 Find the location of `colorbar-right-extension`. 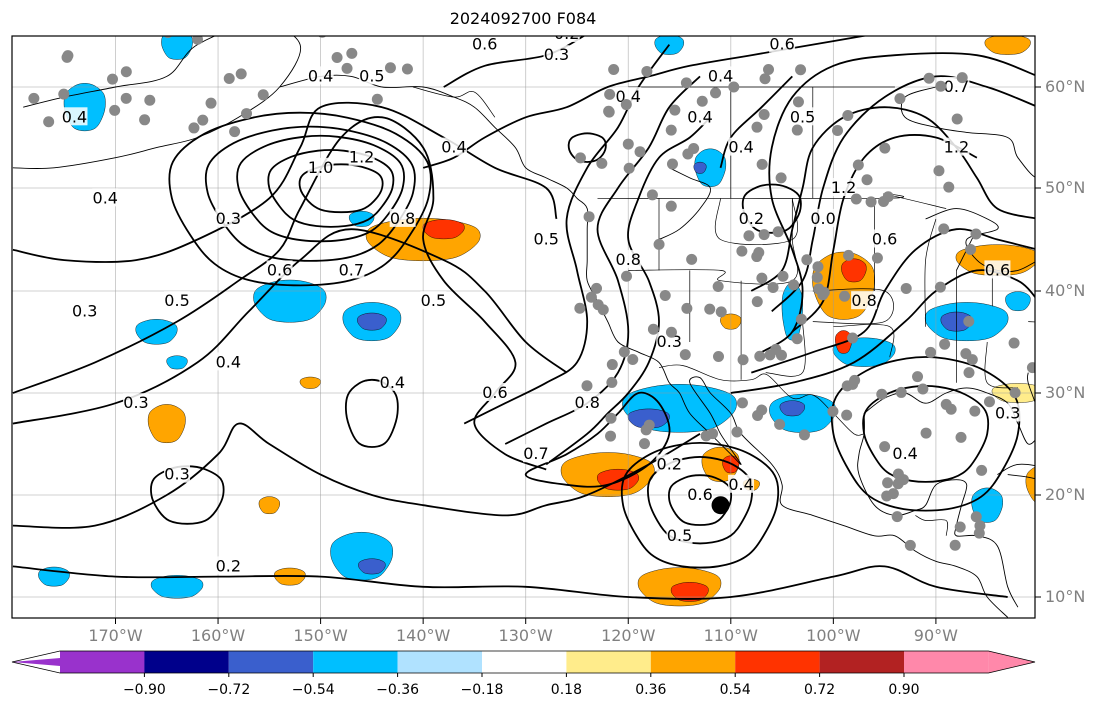

colorbar-right-extension is located at coordinates (1011, 662).